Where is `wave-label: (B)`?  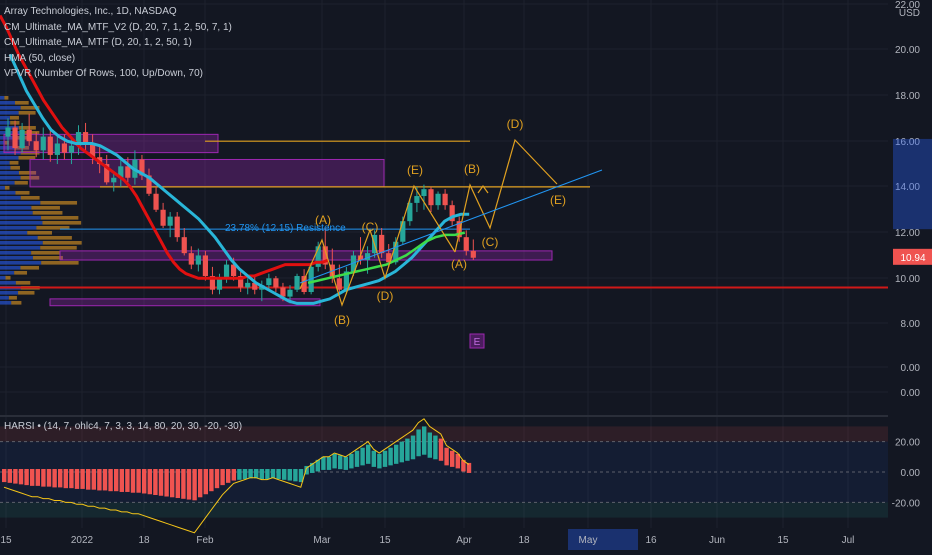
wave-label: (B) is located at coordinates (472, 169).